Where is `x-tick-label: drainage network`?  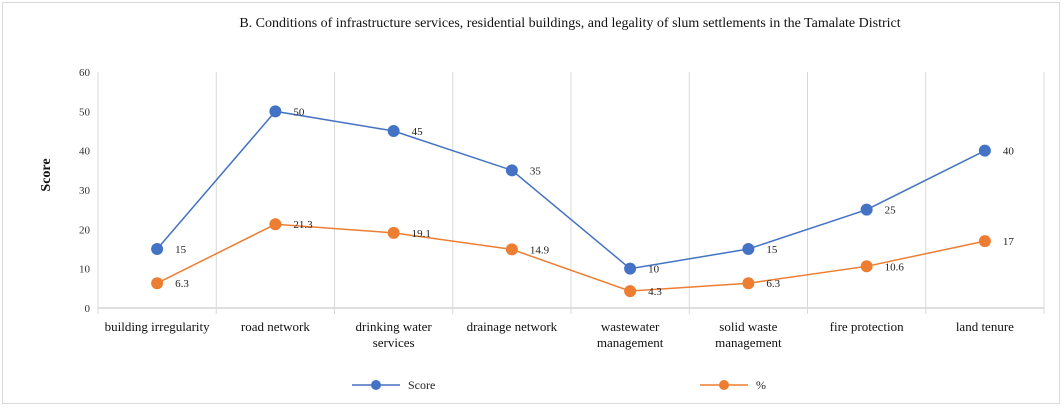
x-tick-label: drainage network is located at coordinates (512, 326).